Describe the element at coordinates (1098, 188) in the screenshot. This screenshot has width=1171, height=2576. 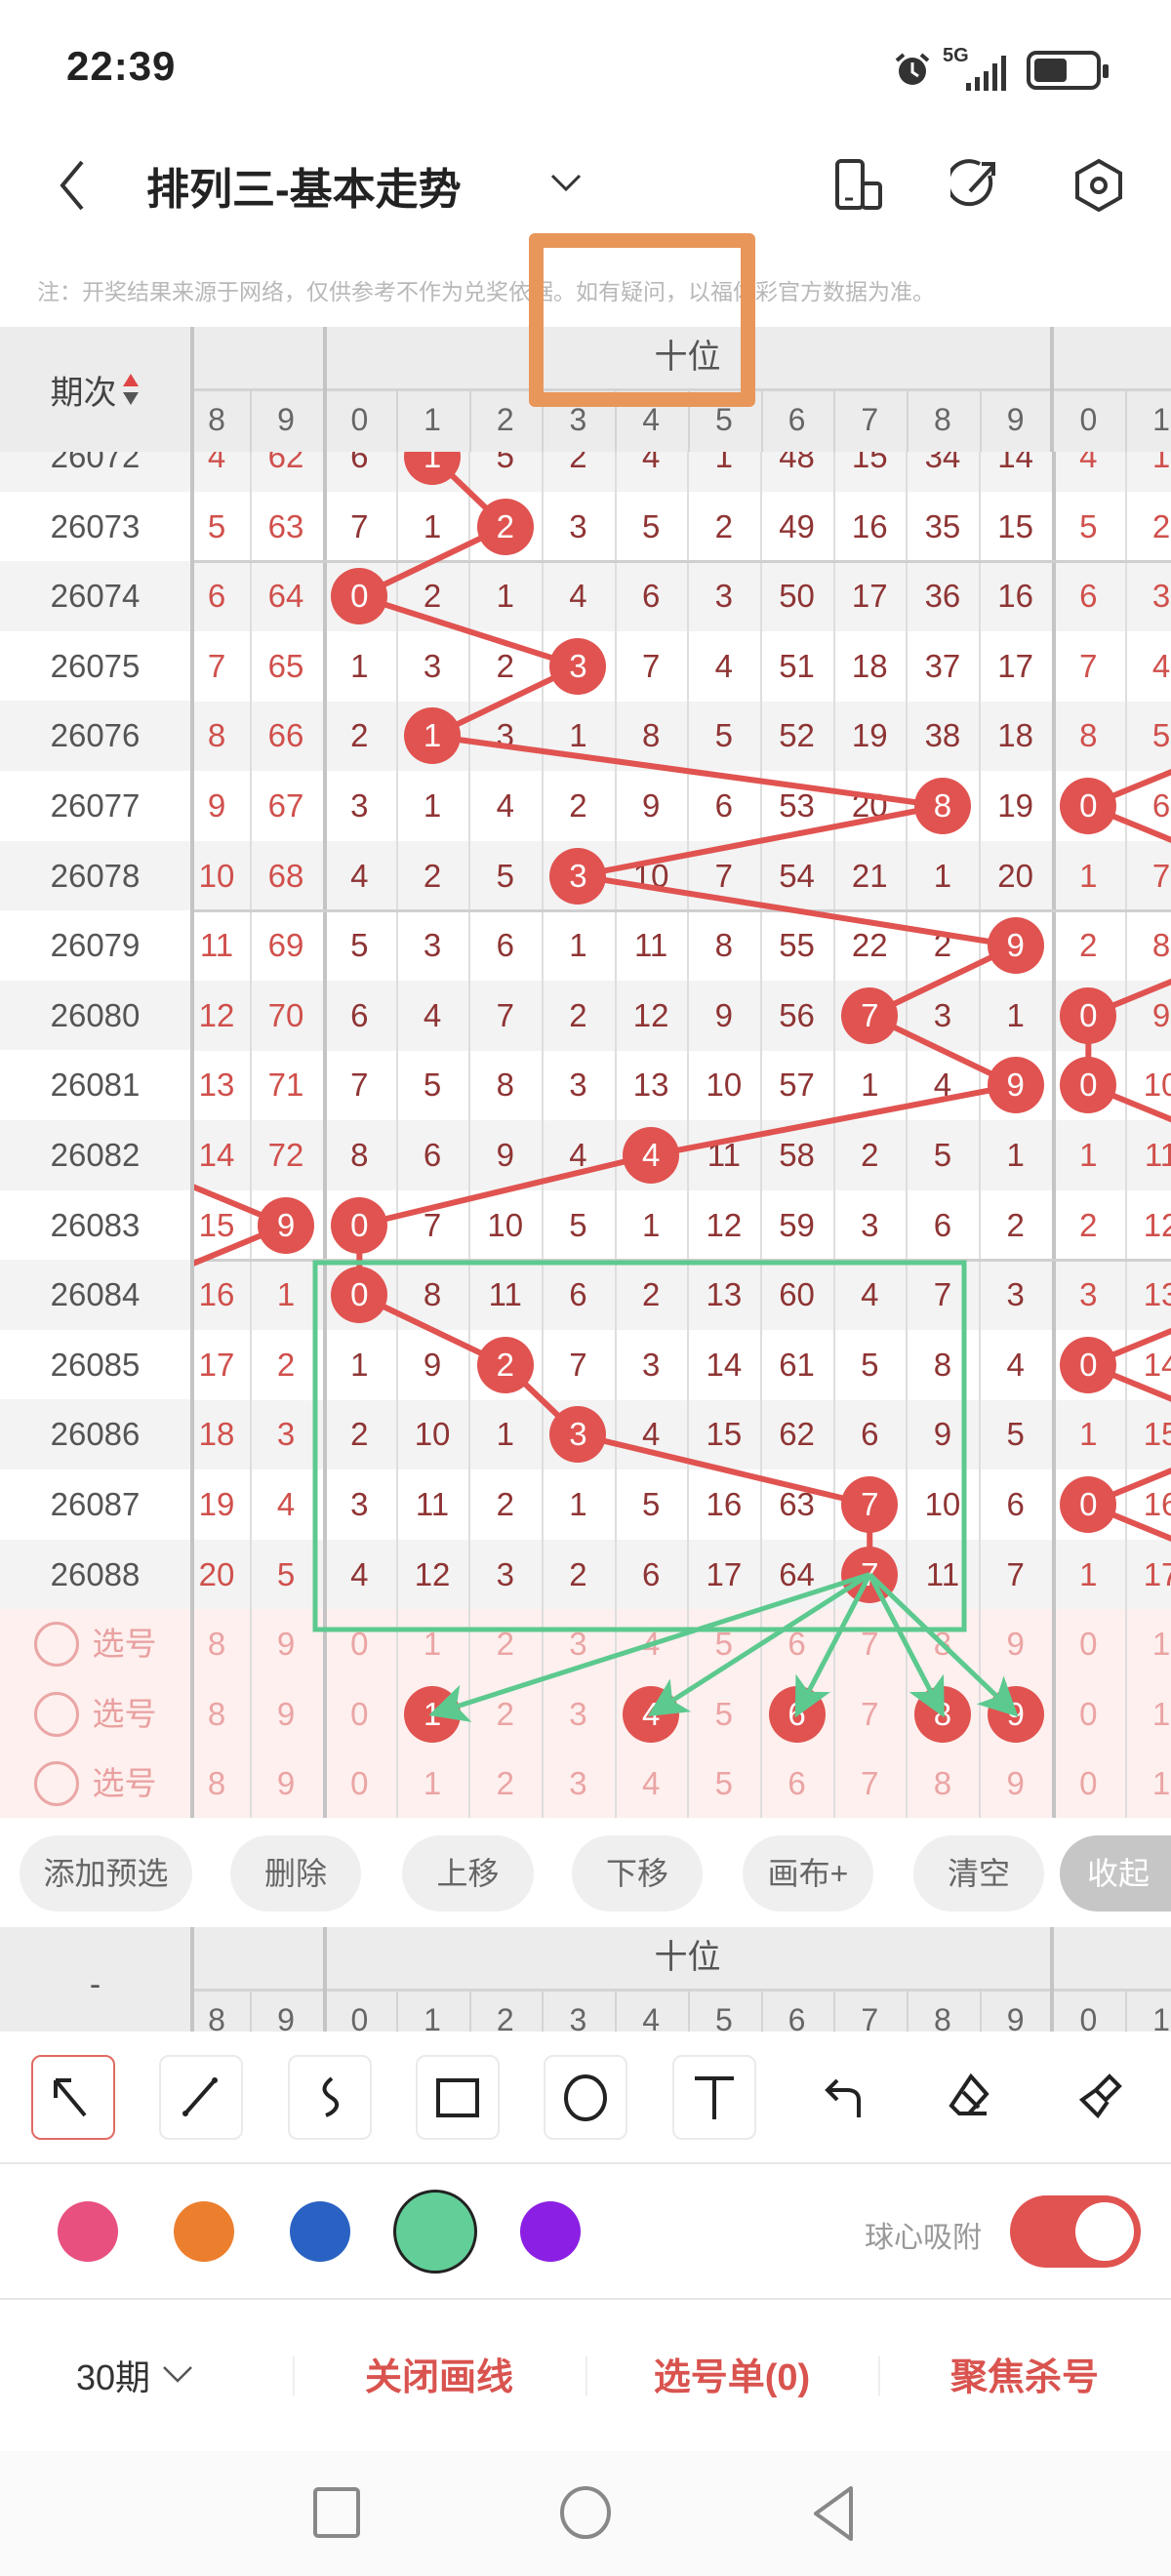
I see `settings-icon` at that location.